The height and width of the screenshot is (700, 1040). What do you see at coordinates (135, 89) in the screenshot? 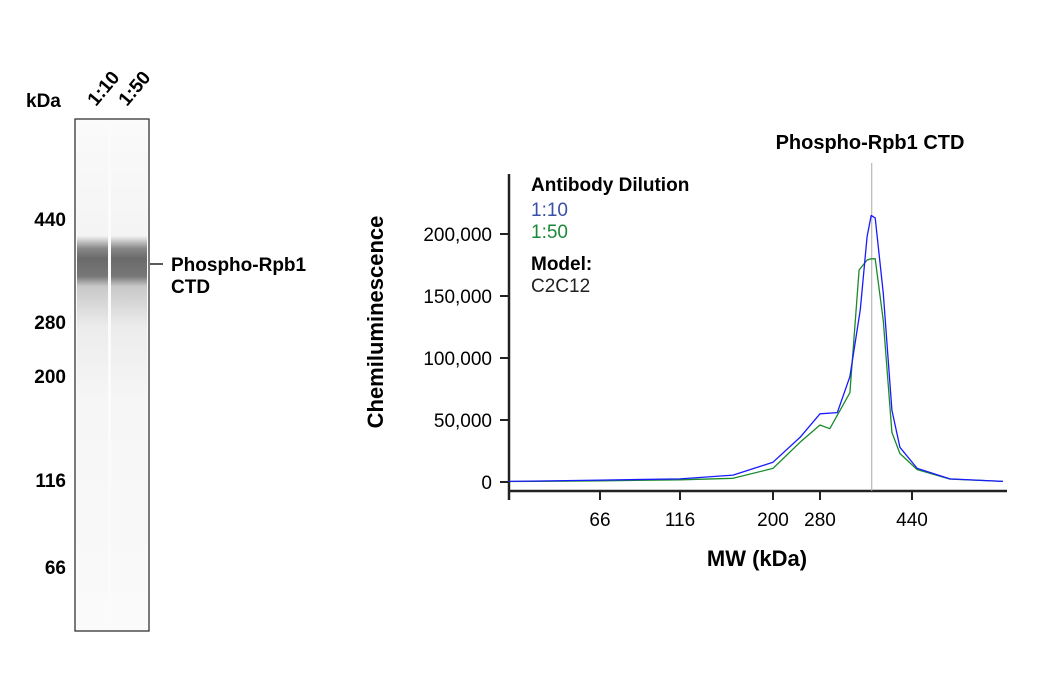
I see `lane-label-2: 1:50` at bounding box center [135, 89].